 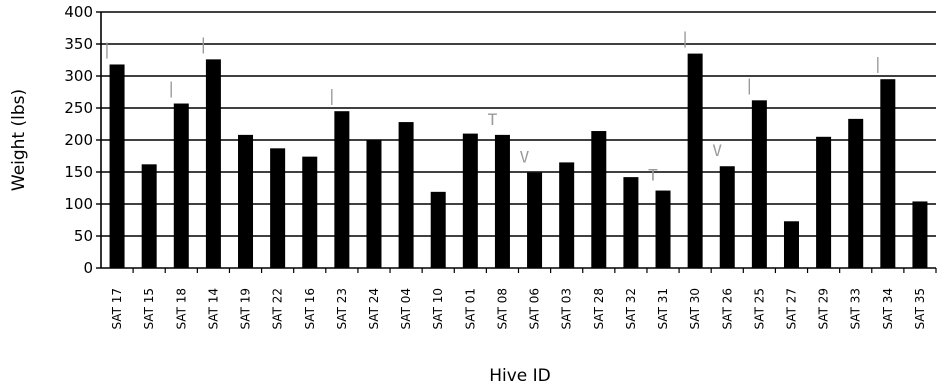 What do you see at coordinates (759, 309) in the screenshot?
I see `x-tick-label: SAT 25` at bounding box center [759, 309].